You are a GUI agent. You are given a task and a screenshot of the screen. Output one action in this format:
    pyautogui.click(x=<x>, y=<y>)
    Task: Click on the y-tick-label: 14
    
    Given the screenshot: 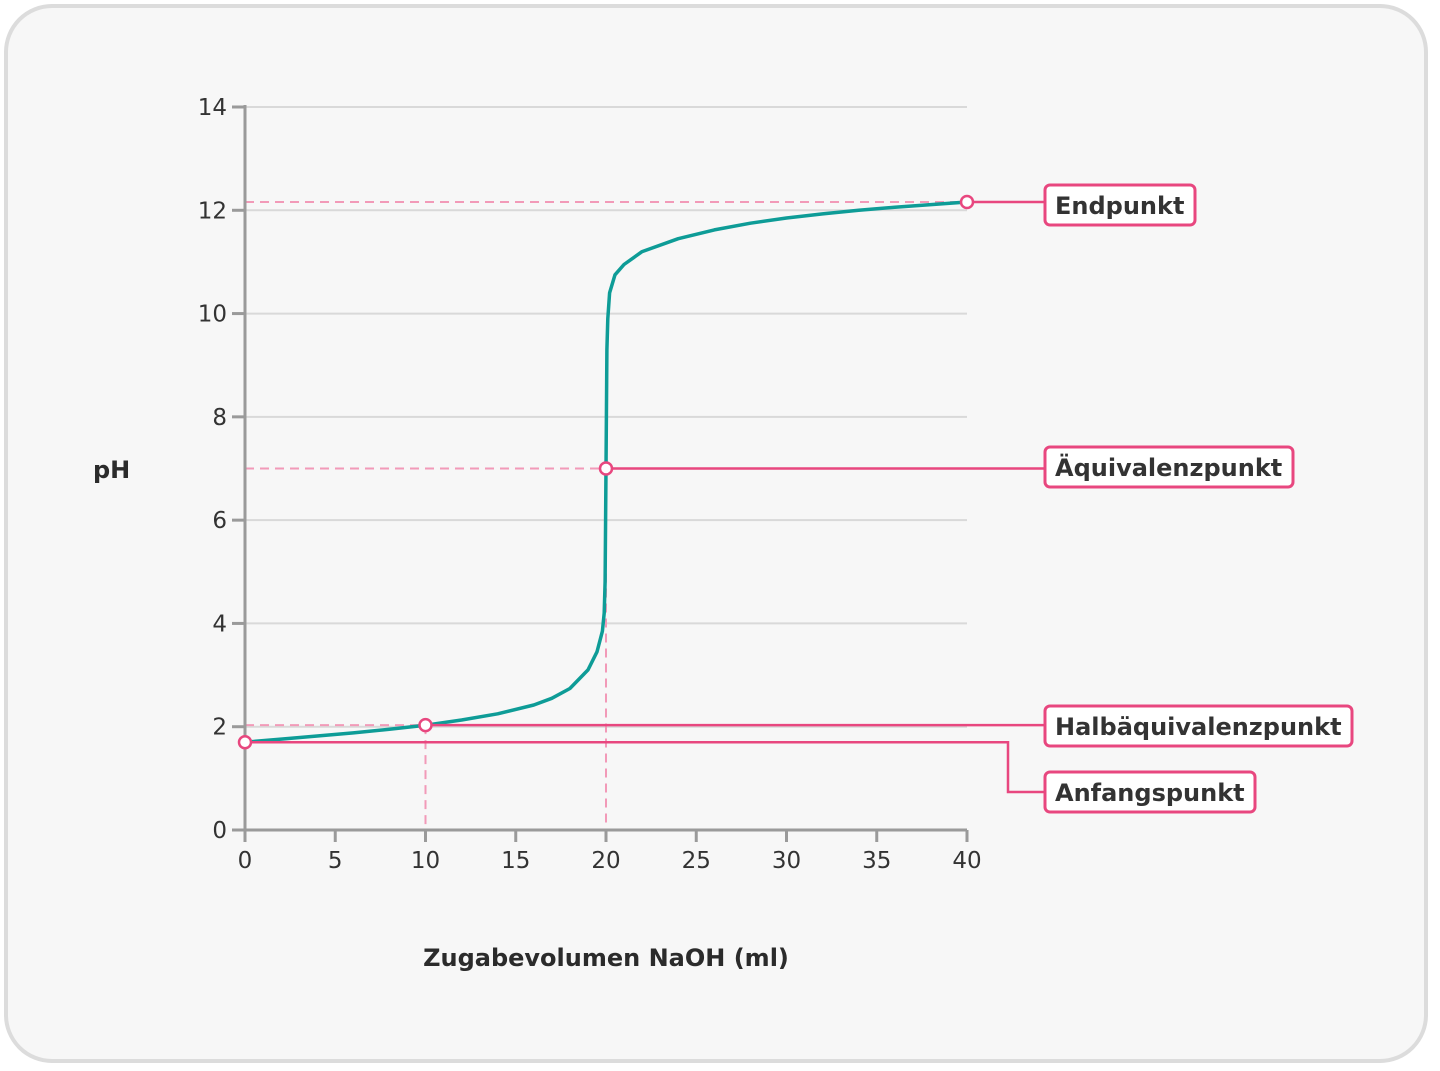 What is the action you would take?
    pyautogui.click(x=212, y=108)
    